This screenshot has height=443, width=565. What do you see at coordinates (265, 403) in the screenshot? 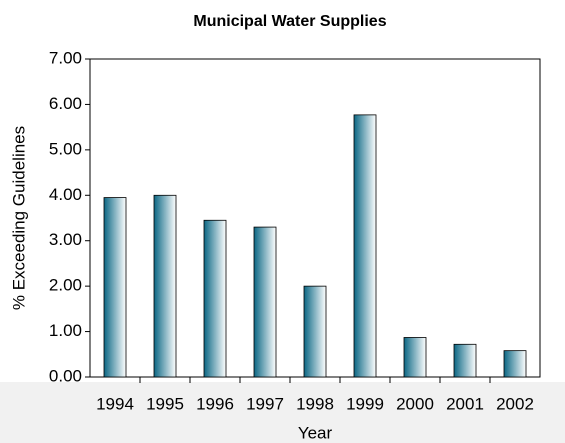
I see `x-tick-label: 1997` at bounding box center [265, 403].